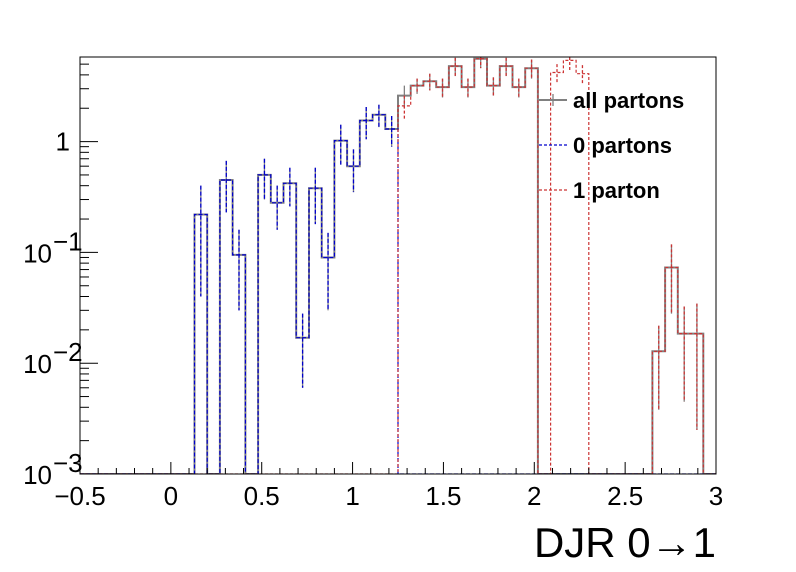 The height and width of the screenshot is (572, 796). I want to click on y-tick-exponent: −2, so click(68, 352).